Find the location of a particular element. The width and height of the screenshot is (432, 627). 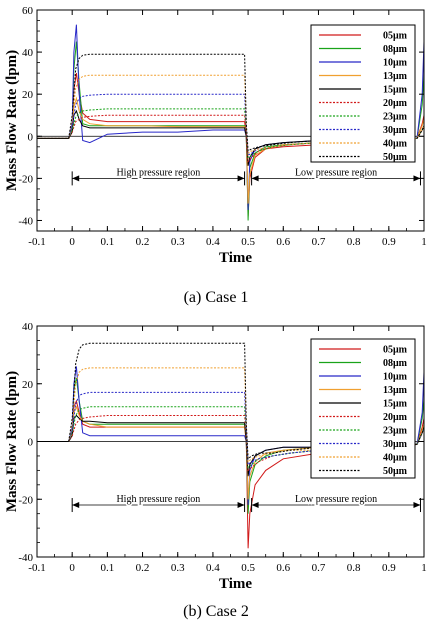

chart1-y-axis-title: Mass Flow Rate (lpm) is located at coordinates (12, 120).